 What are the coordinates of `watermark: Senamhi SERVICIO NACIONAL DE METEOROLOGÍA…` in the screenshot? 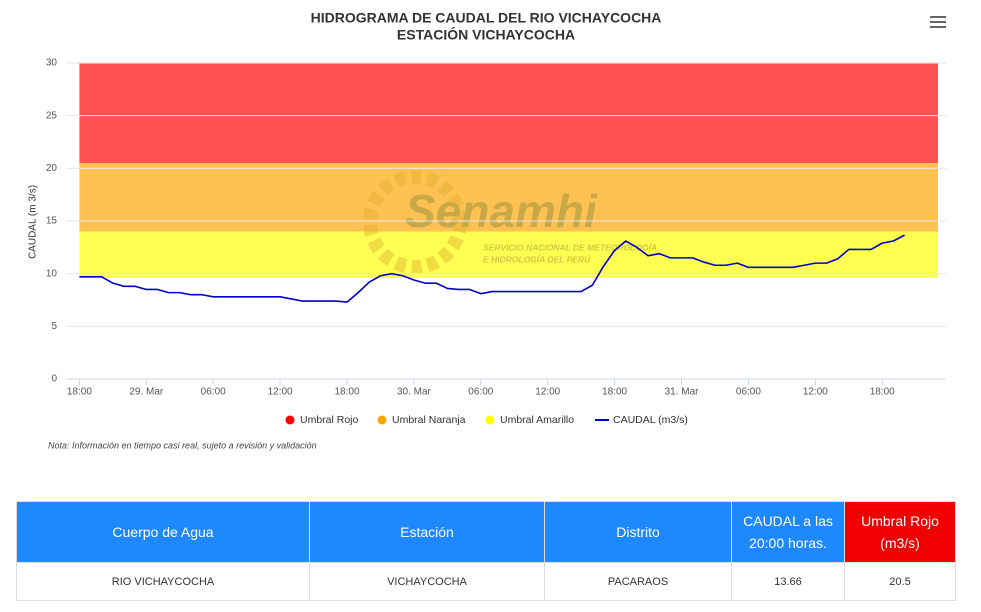 It's located at (510, 222).